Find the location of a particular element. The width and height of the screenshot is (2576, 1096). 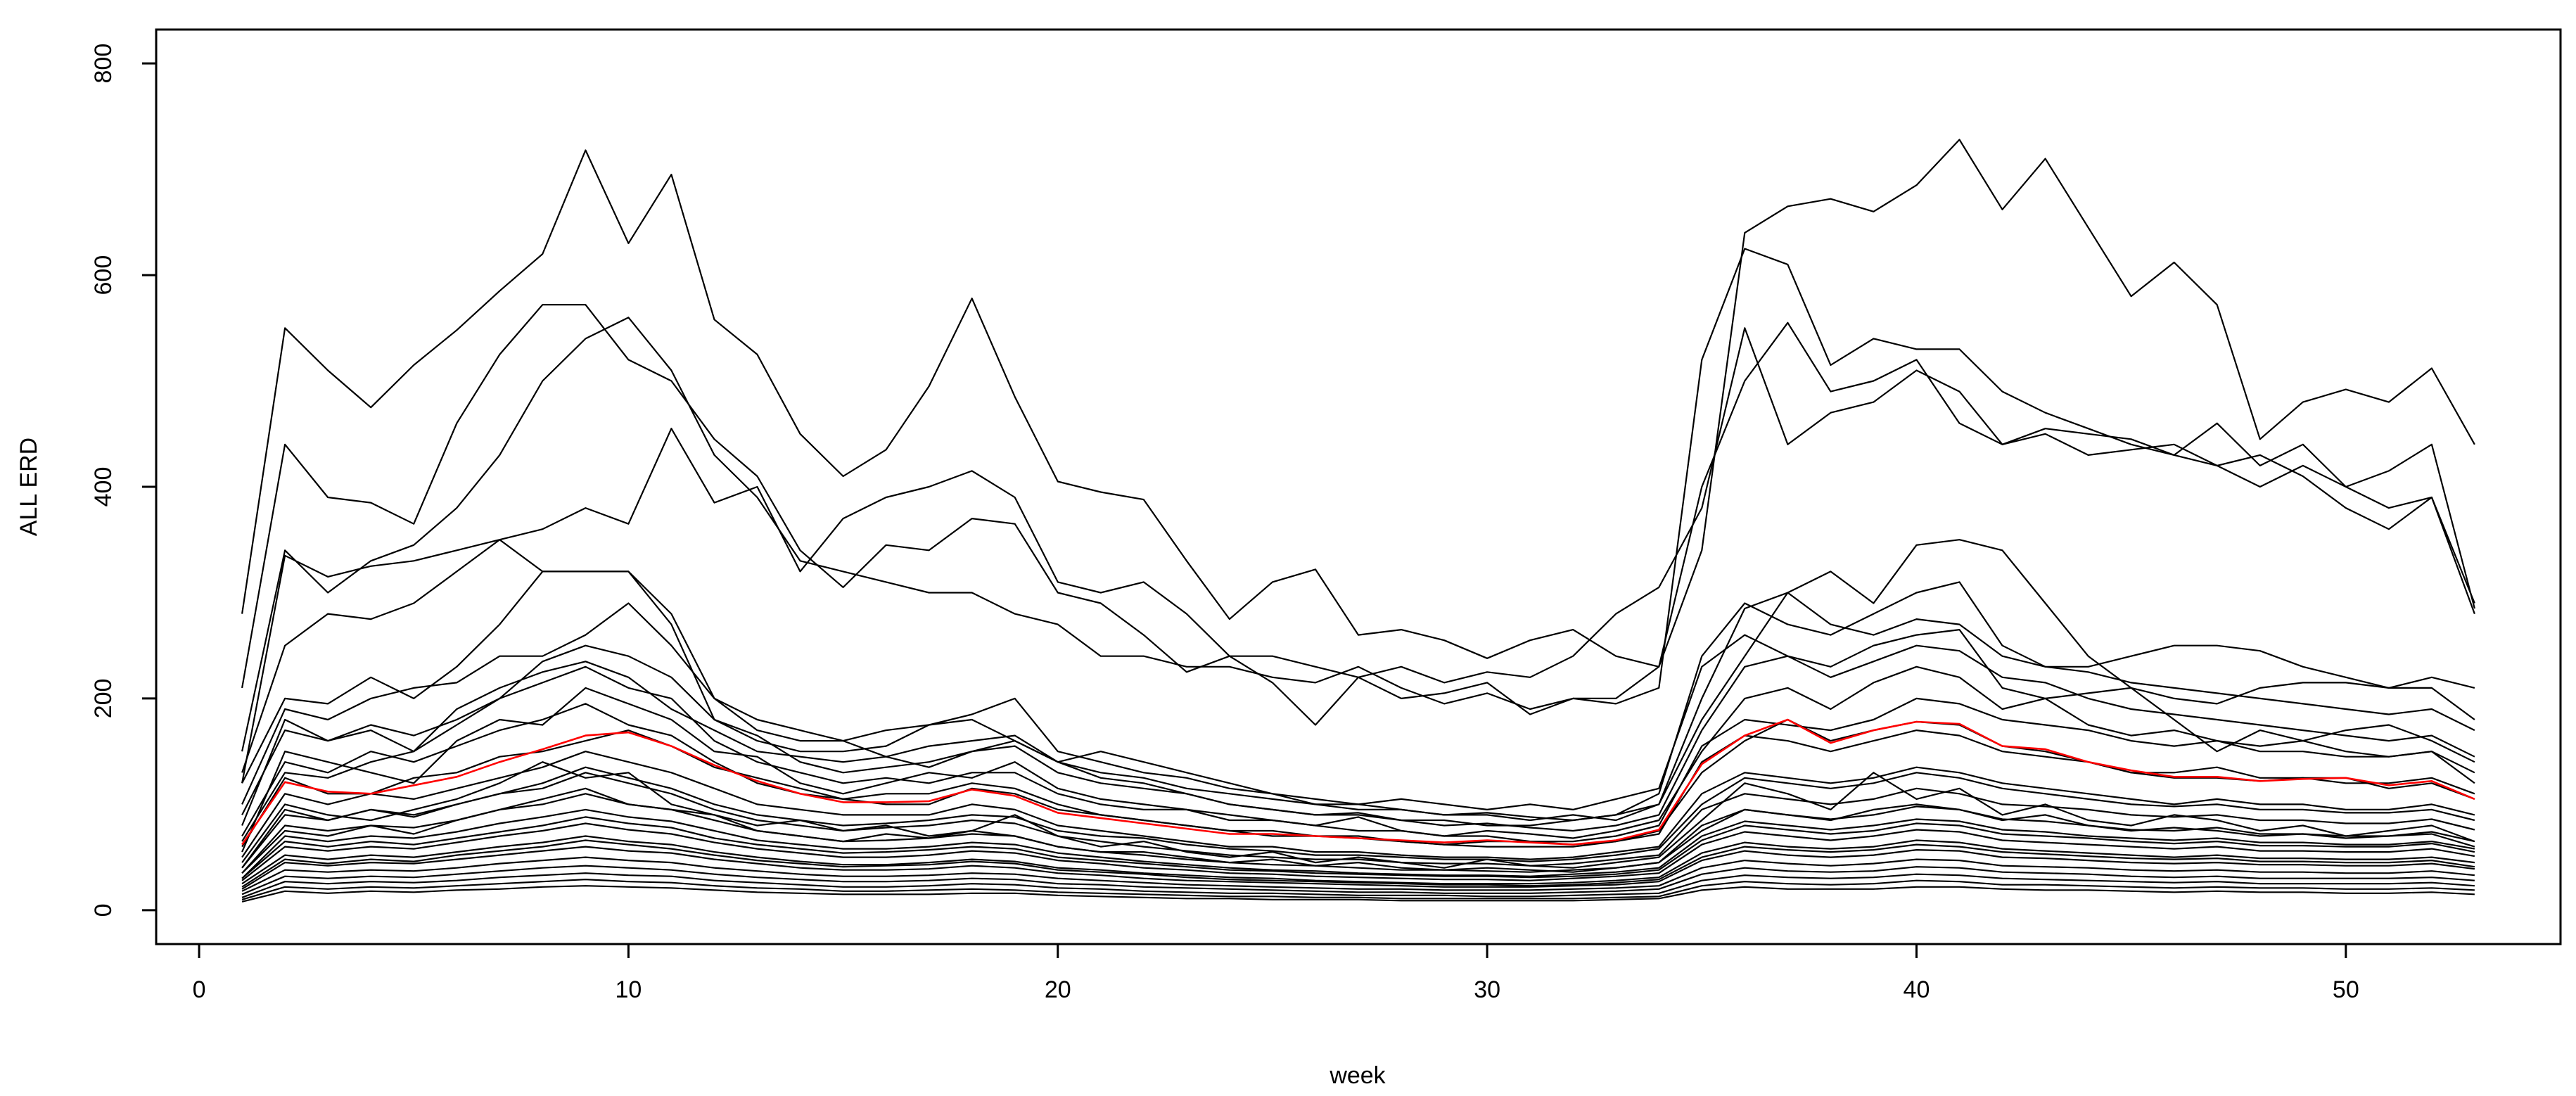

y-axis-title: ALL ERD is located at coordinates (28, 487).